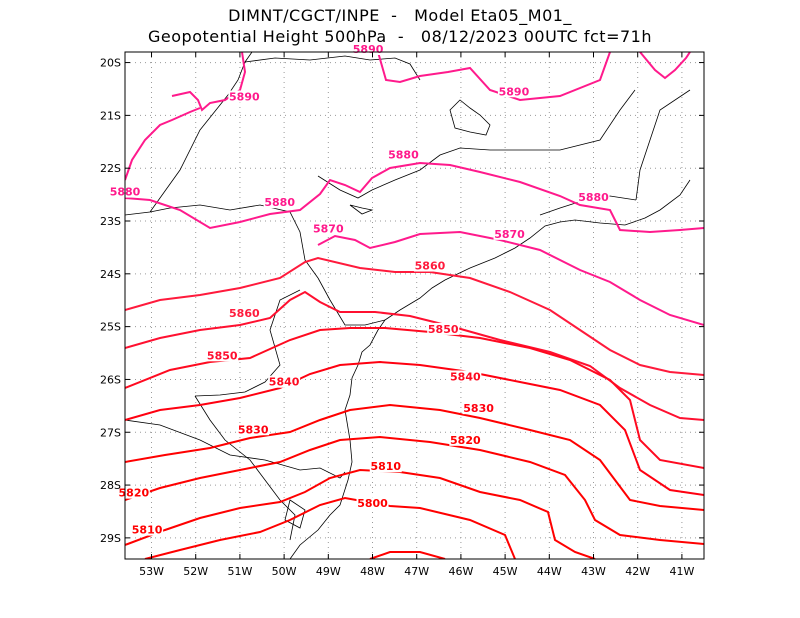  What do you see at coordinates (361, 209) in the screenshot?
I see `reservoir` at bounding box center [361, 209].